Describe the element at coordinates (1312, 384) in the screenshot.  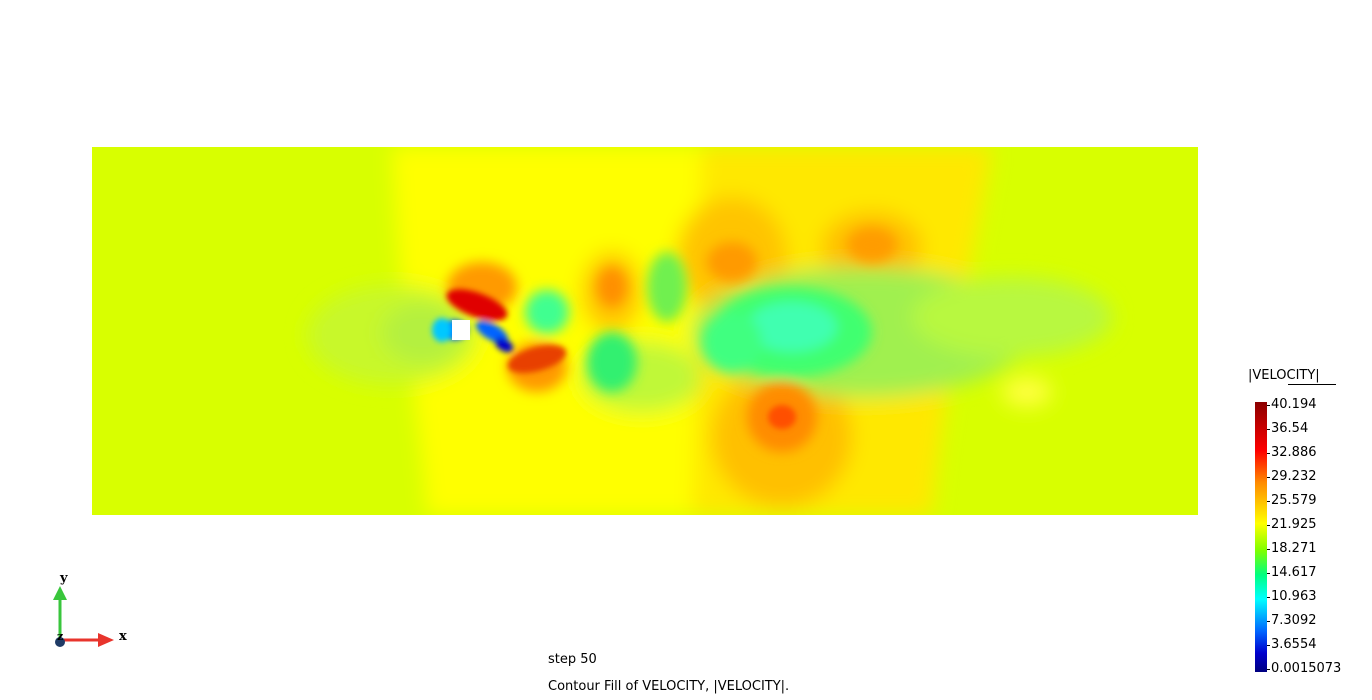
I see `legend-title-underline` at that location.